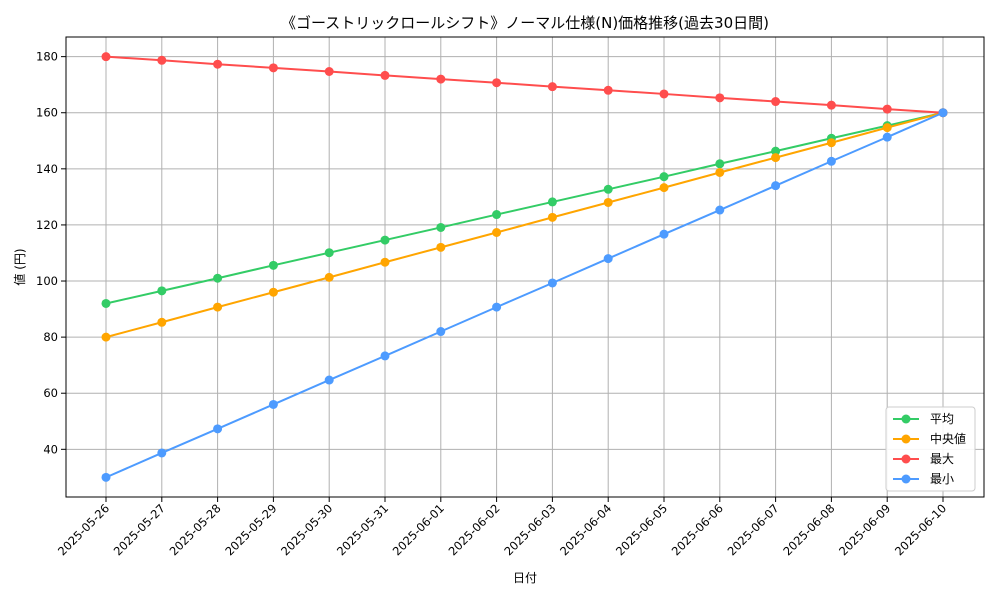  What do you see at coordinates (808, 529) in the screenshot?
I see `x-tick-label: 2025-06-08` at bounding box center [808, 529].